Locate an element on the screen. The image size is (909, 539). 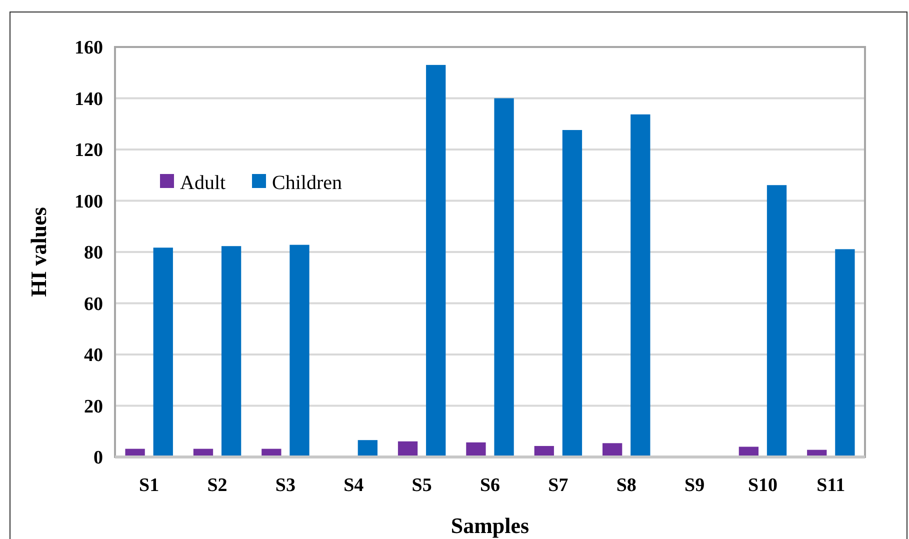
y-tick-label: 40 is located at coordinates (93, 355).